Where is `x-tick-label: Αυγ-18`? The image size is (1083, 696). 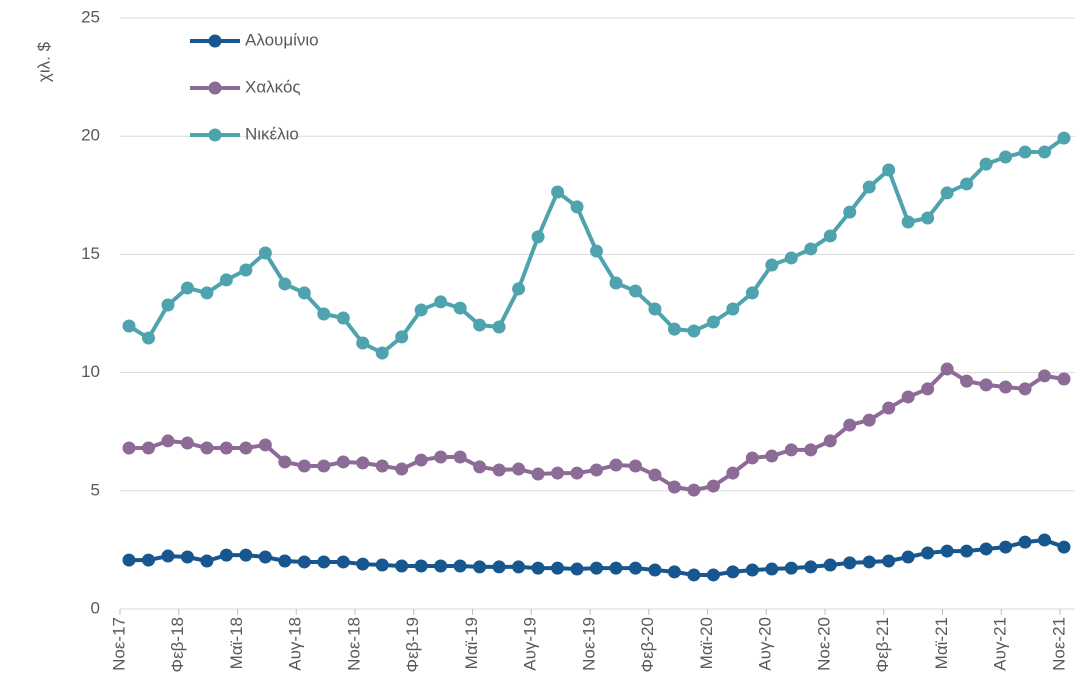 x-tick-label: Αυγ-18 is located at coordinates (295, 644).